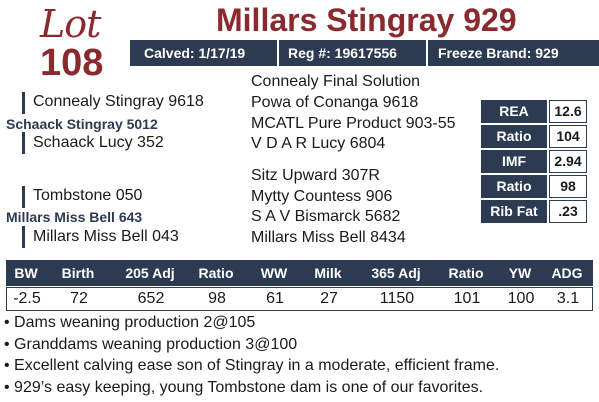 The width and height of the screenshot is (599, 402). I want to click on carcass-row: Ratio 98, so click(534, 186).